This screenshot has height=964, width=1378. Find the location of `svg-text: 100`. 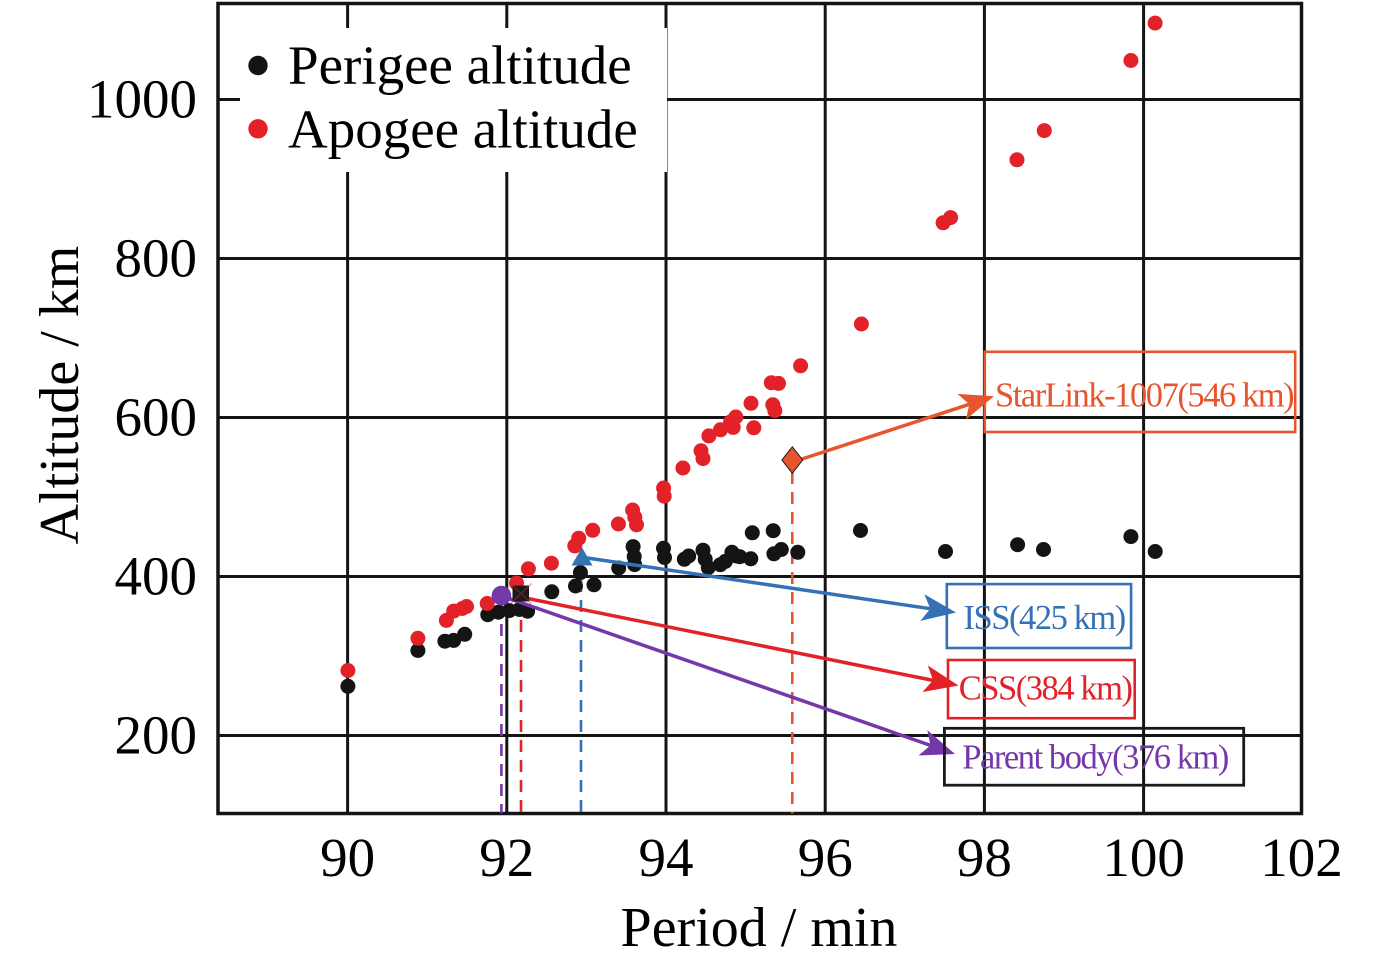

svg-text: 100 is located at coordinates (1143, 857).